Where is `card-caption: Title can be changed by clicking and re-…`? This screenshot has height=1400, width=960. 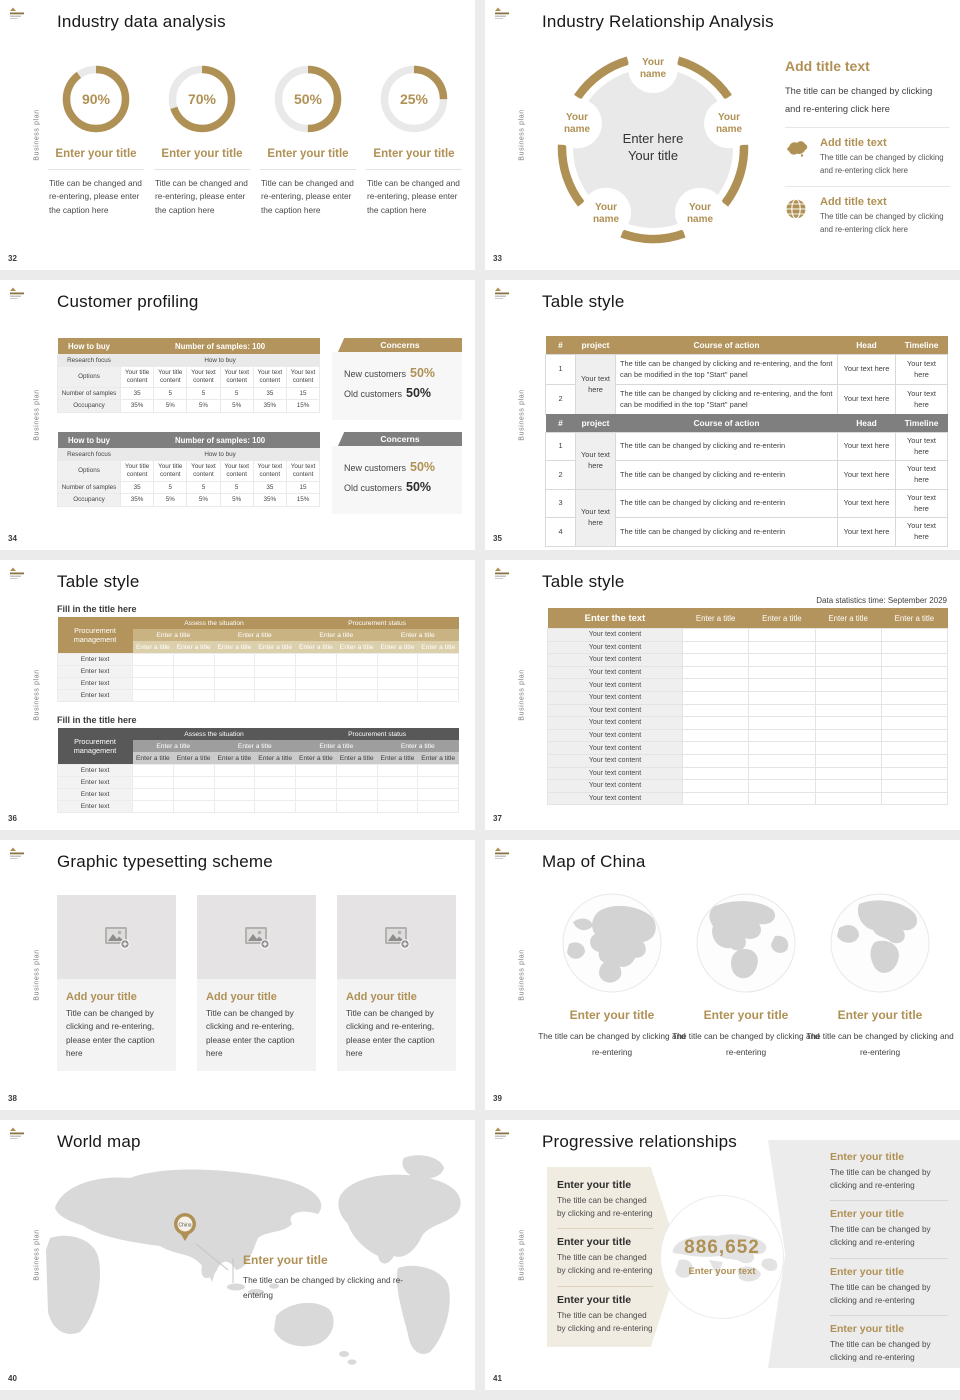 card-caption: Title can be changed by clicking and re-… is located at coordinates (110, 1033).